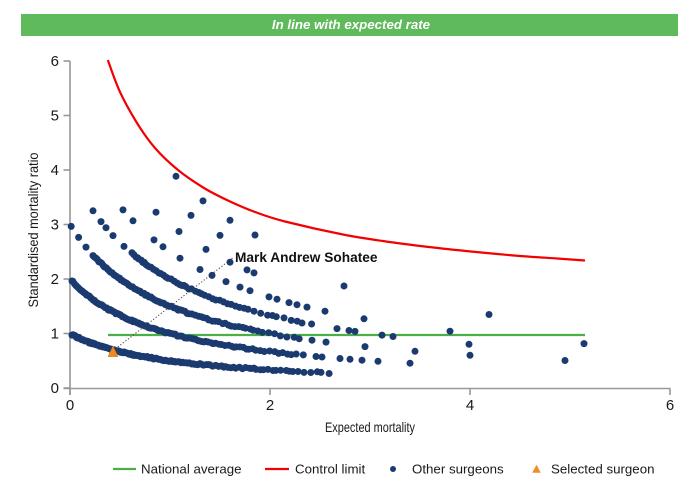 The width and height of the screenshot is (700, 500). Describe the element at coordinates (191, 469) in the screenshot. I see `svg-text: National average` at that location.